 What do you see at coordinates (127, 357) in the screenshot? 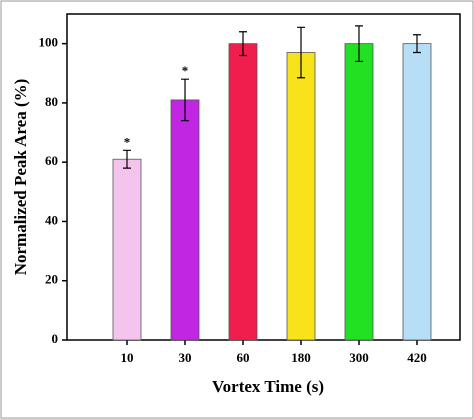
I see `x-tick-label: 10` at bounding box center [127, 357].